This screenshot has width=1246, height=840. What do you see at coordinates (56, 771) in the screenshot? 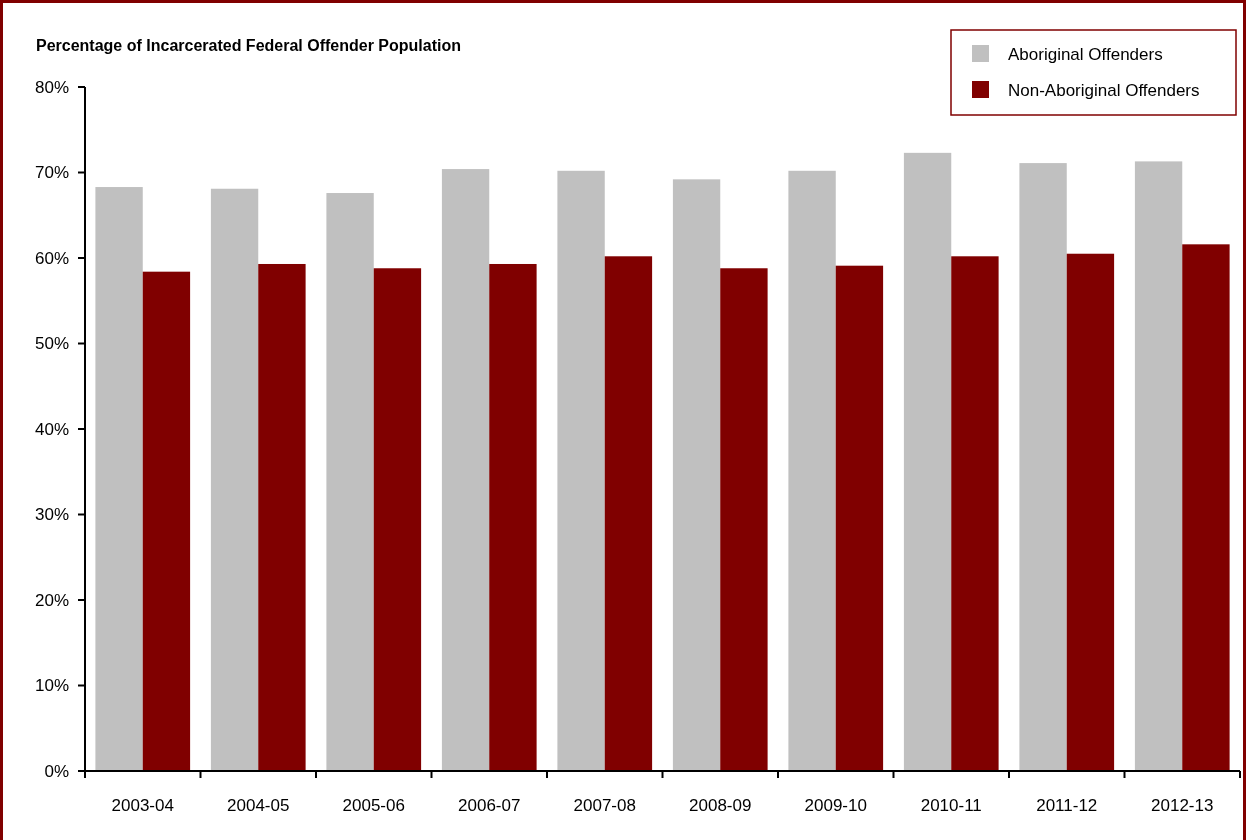
I see `y-tick-label: 0%` at bounding box center [56, 771].